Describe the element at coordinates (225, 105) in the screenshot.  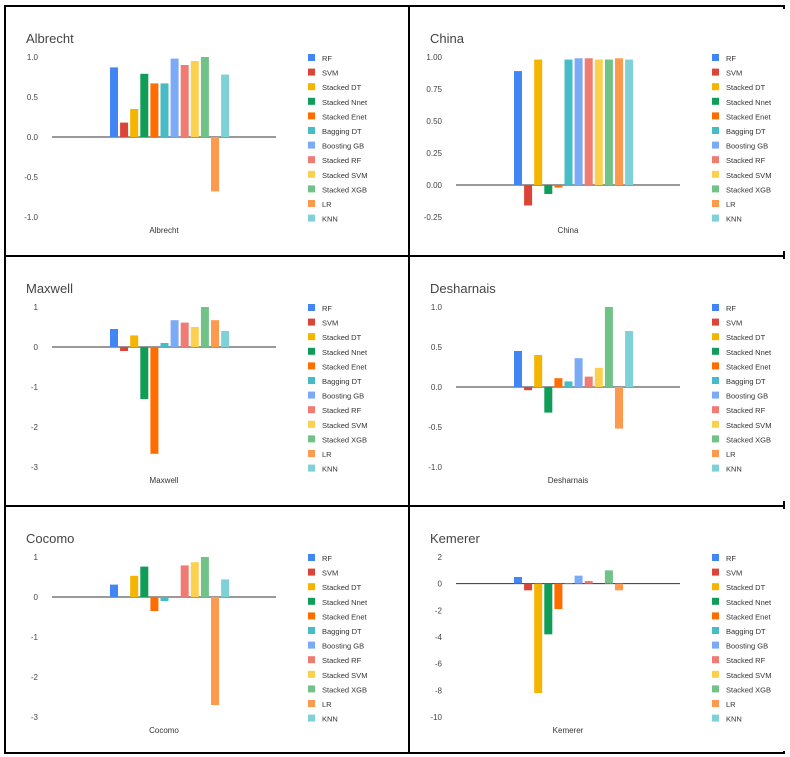
I see `bar-knn` at that location.